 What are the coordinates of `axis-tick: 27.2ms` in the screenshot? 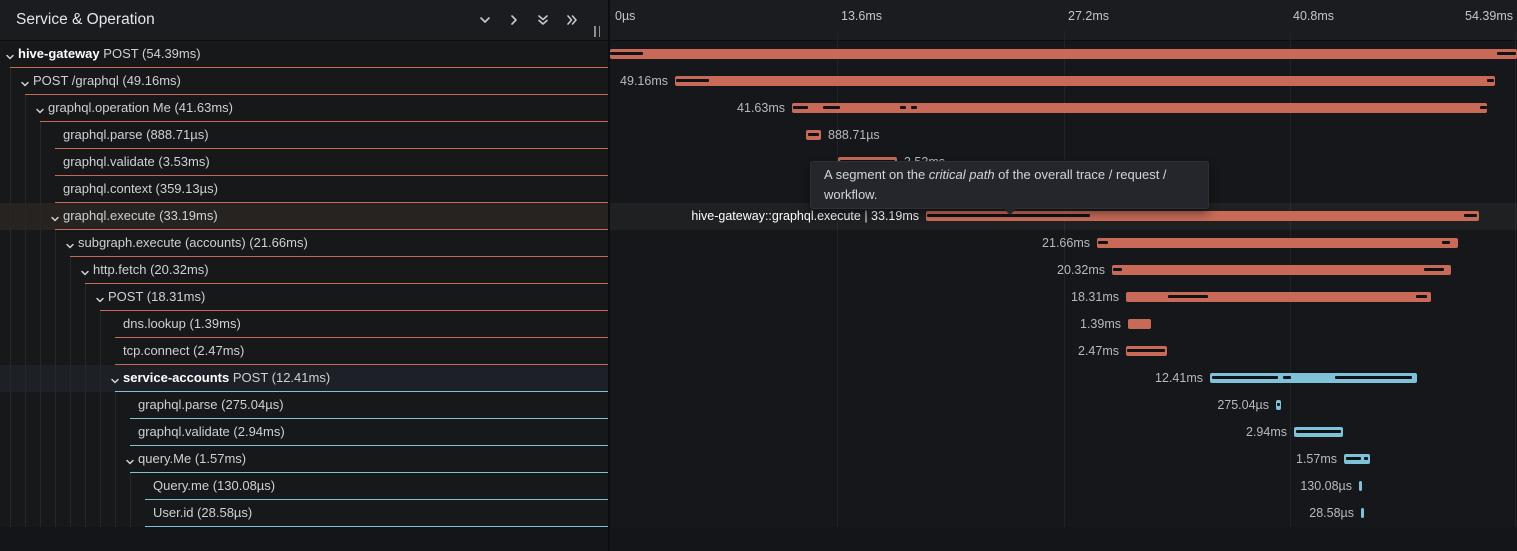 It's located at (1088, 16).